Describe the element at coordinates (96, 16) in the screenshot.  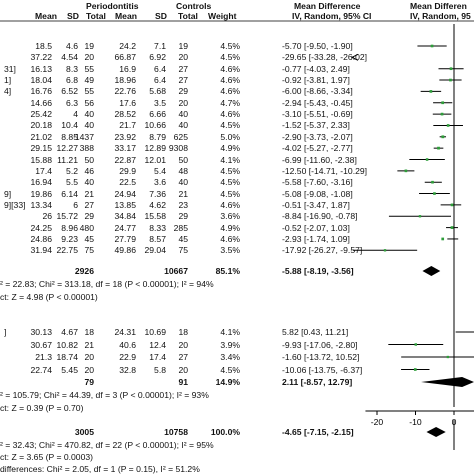
I see `col-total-1: Total` at that location.